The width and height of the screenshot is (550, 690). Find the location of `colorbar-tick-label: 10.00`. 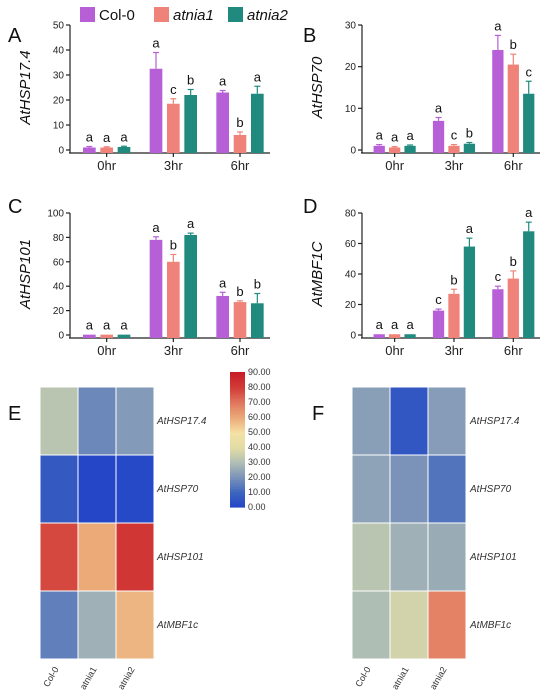

colorbar-tick-label: 10.00 is located at coordinates (259, 492).